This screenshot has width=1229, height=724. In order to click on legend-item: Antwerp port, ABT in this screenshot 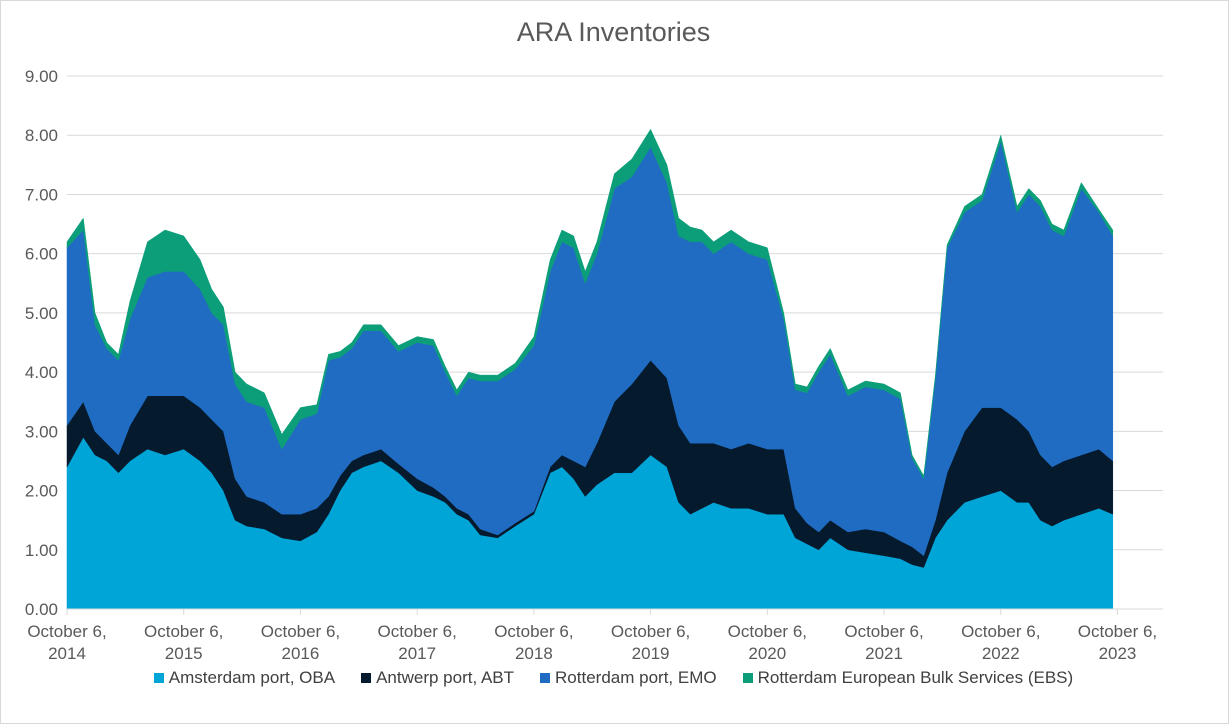, I will do `click(437, 678)`.